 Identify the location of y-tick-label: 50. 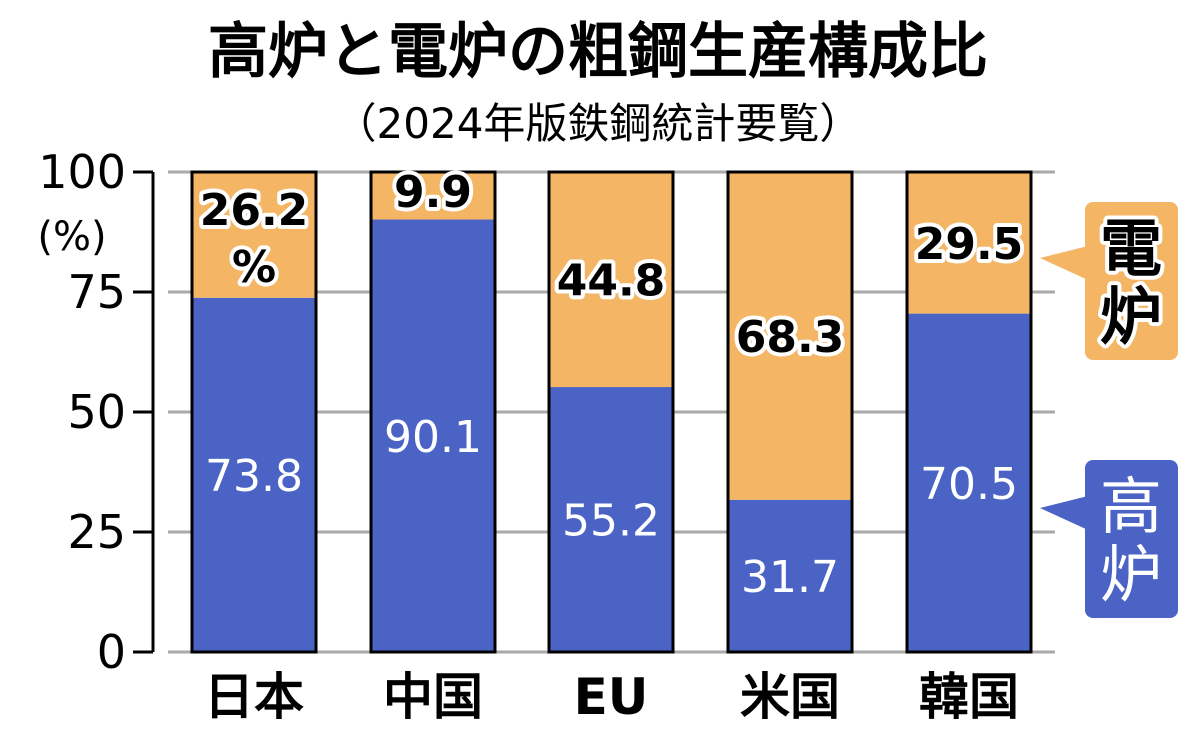
(96, 412).